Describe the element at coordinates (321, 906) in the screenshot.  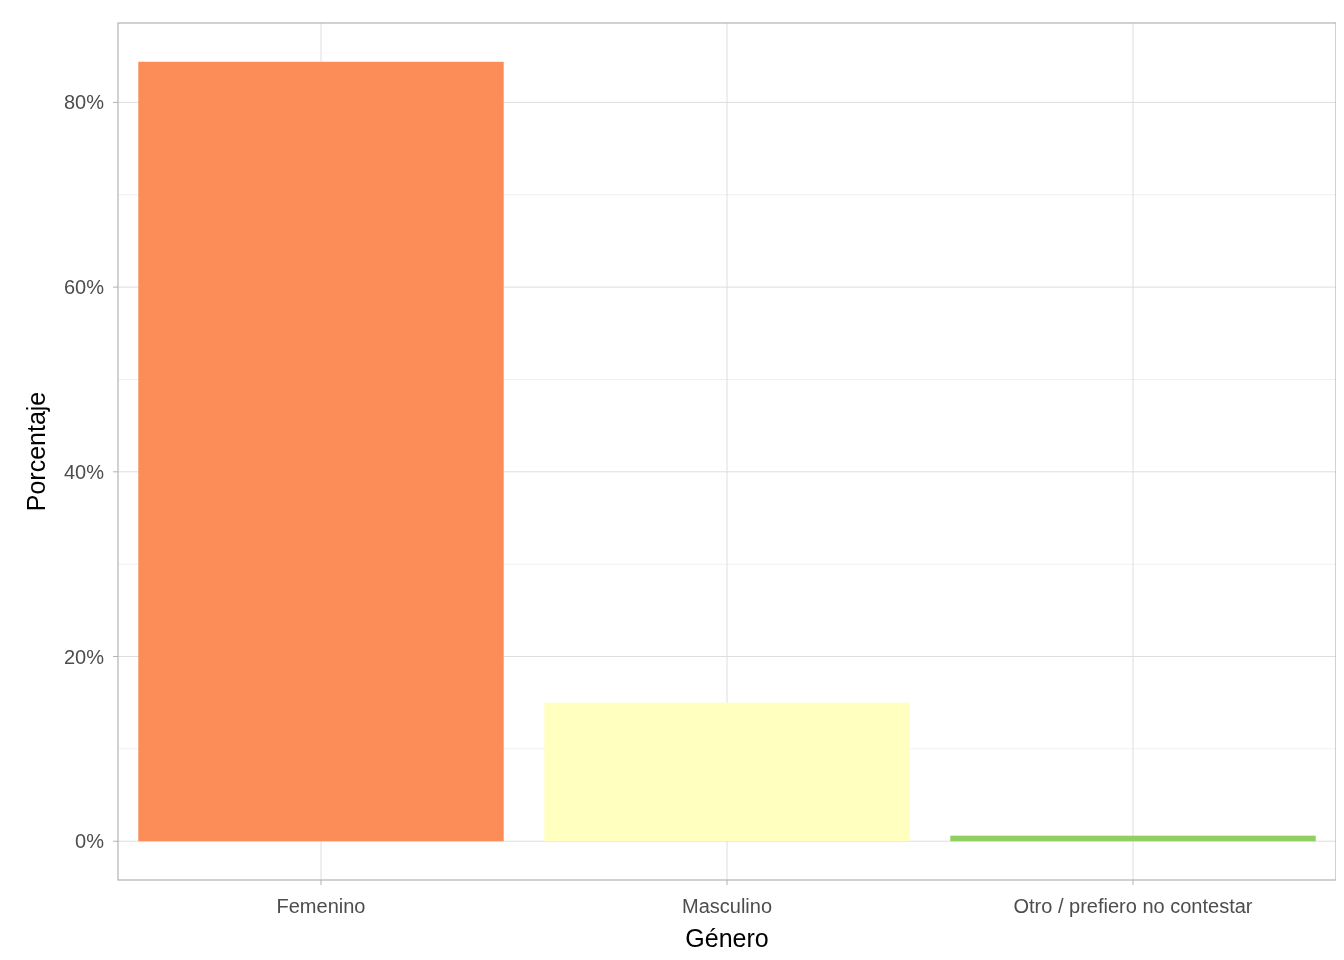
I see `x-tick-label: Femenino` at that location.